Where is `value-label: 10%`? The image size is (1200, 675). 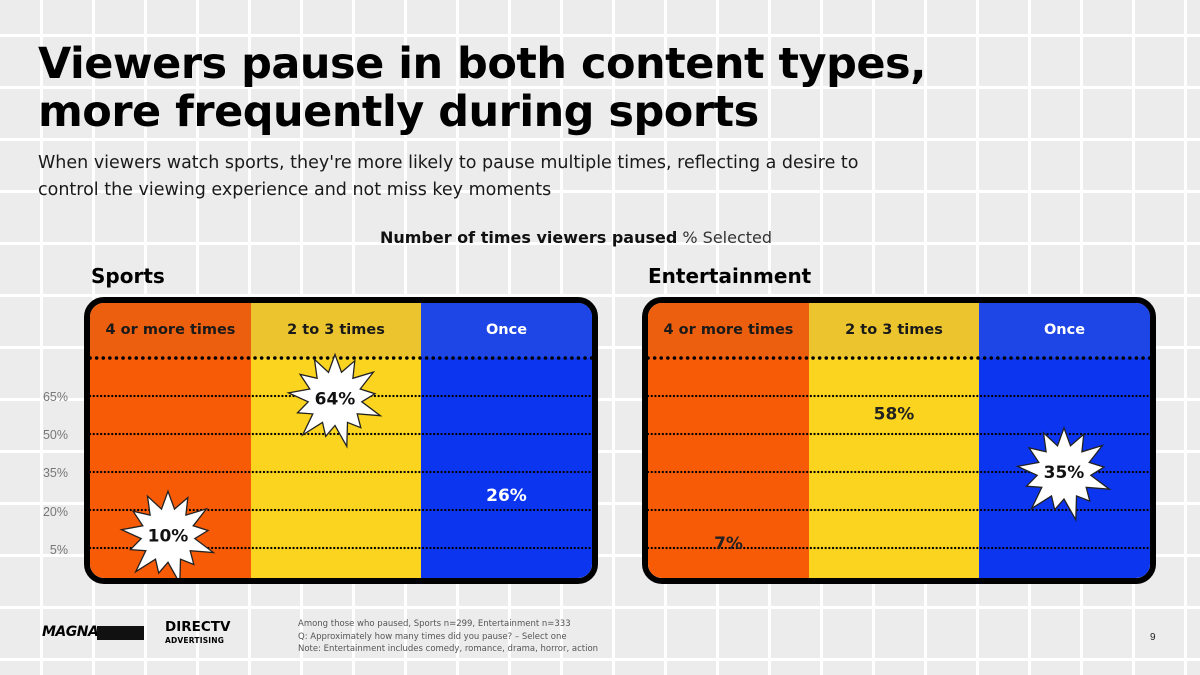 value-label: 10% is located at coordinates (168, 536).